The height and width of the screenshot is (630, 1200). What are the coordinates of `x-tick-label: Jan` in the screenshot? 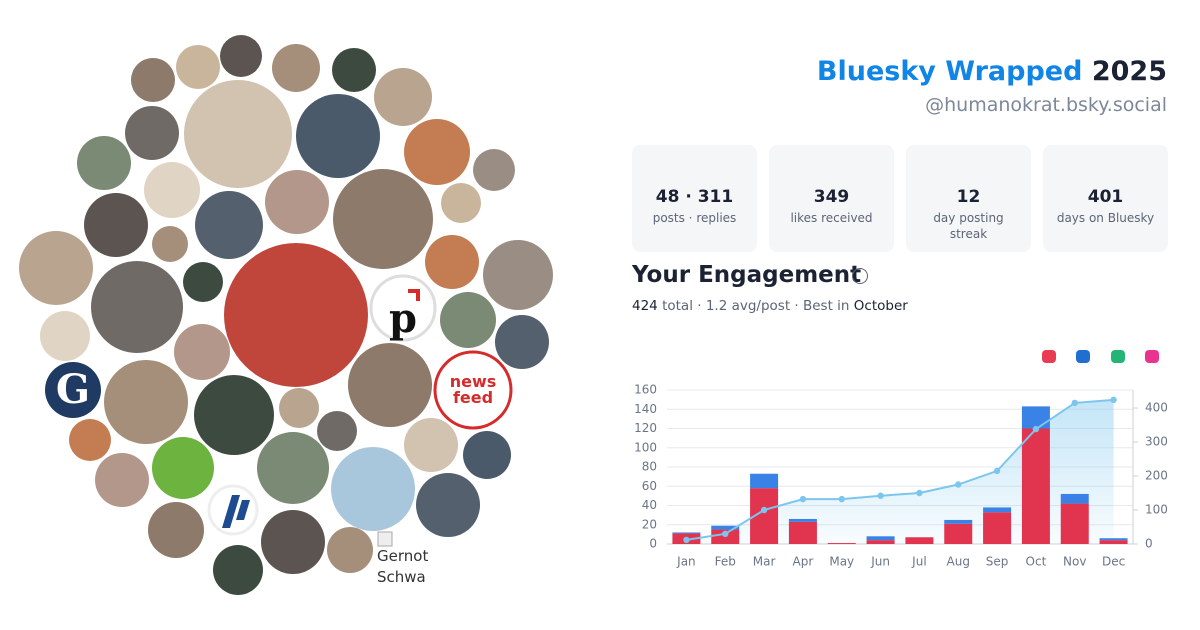 It's located at (686, 562).